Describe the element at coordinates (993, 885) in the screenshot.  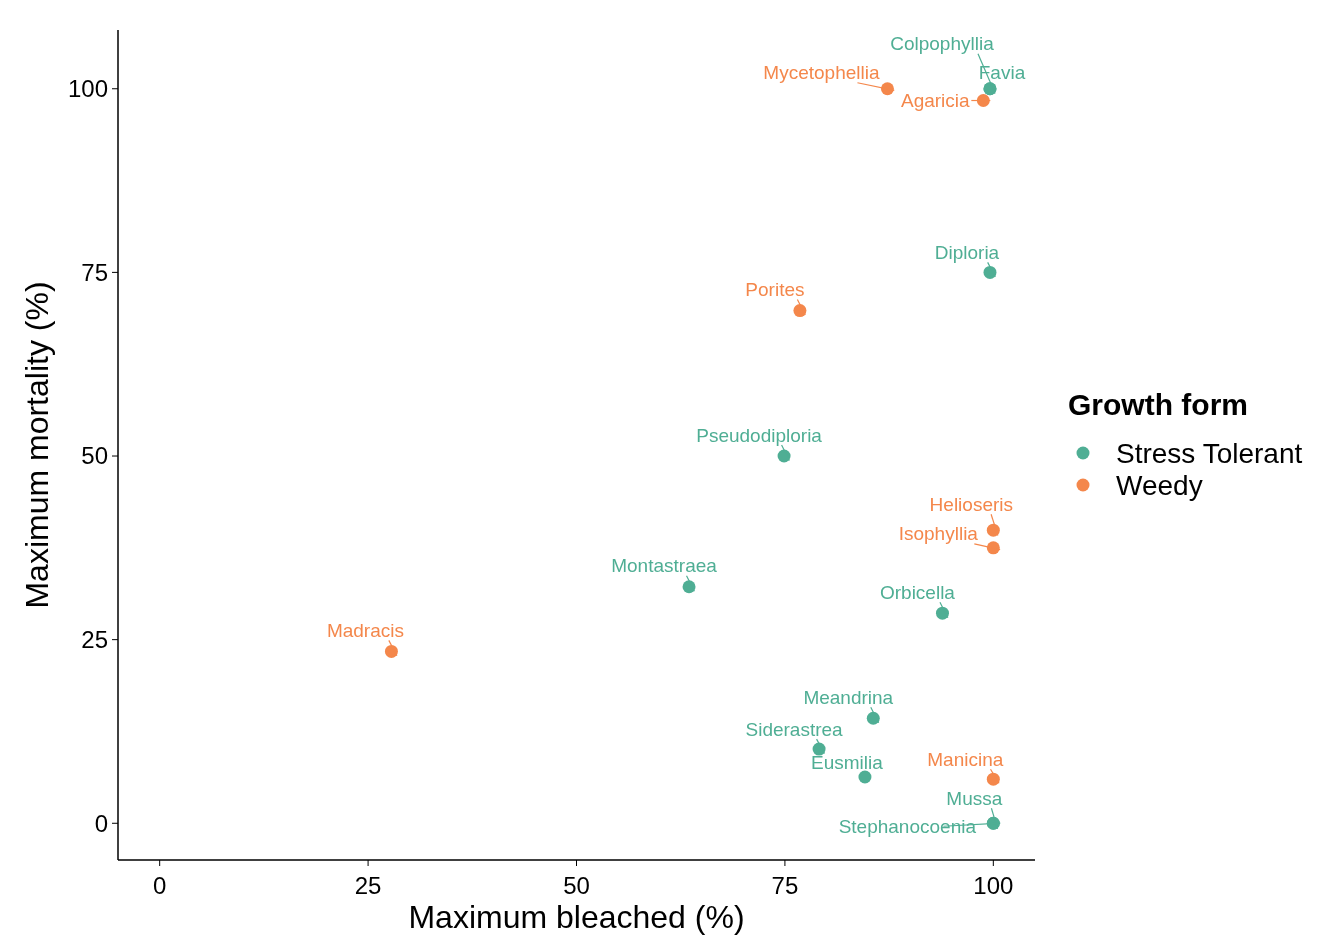
I see `x-tick-label: 100` at that location.